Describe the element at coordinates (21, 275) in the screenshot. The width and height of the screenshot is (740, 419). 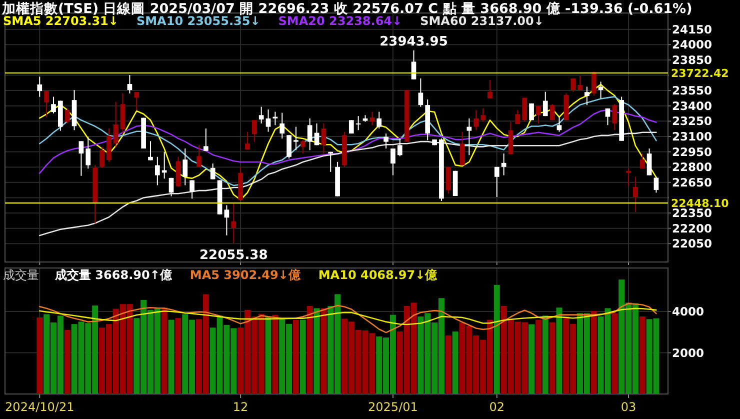
I see `chart-title: 成交量` at that location.